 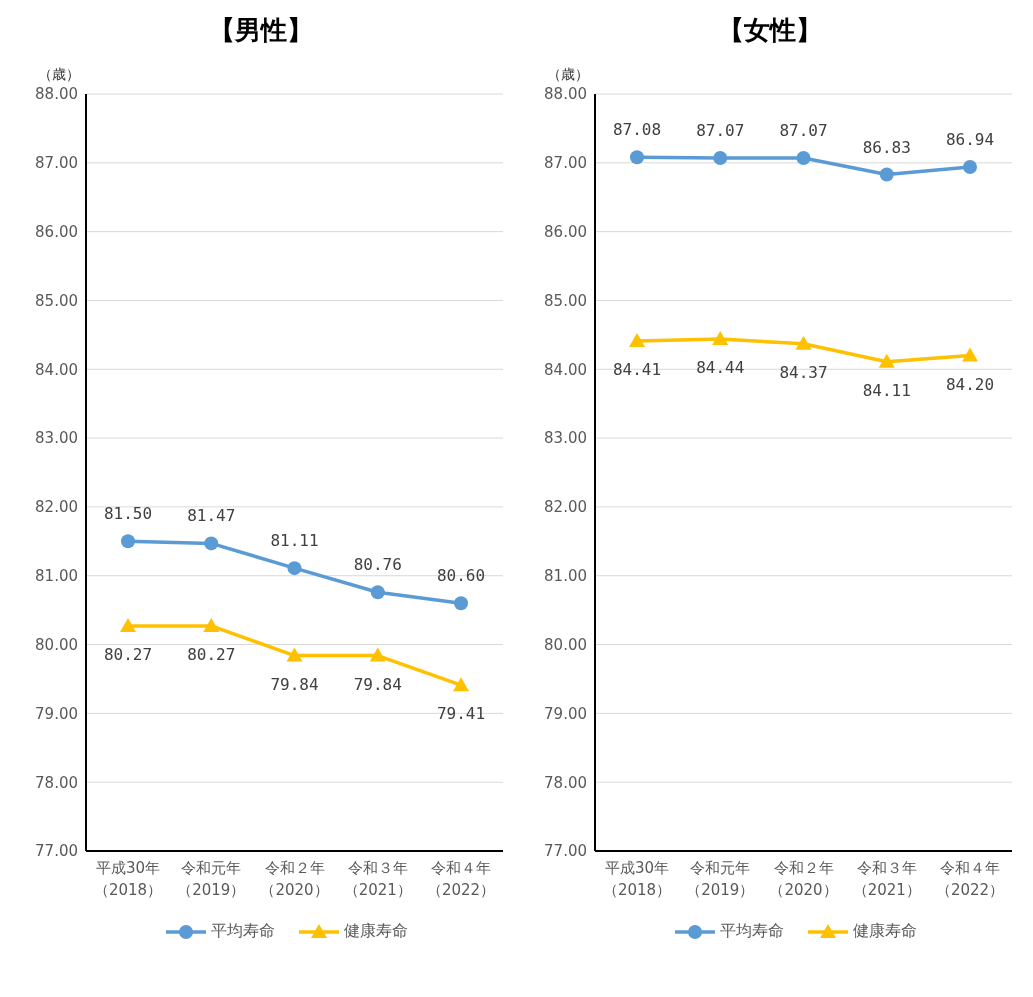 What do you see at coordinates (211, 516) in the screenshot?
I see `data-label: 81.47` at bounding box center [211, 516].